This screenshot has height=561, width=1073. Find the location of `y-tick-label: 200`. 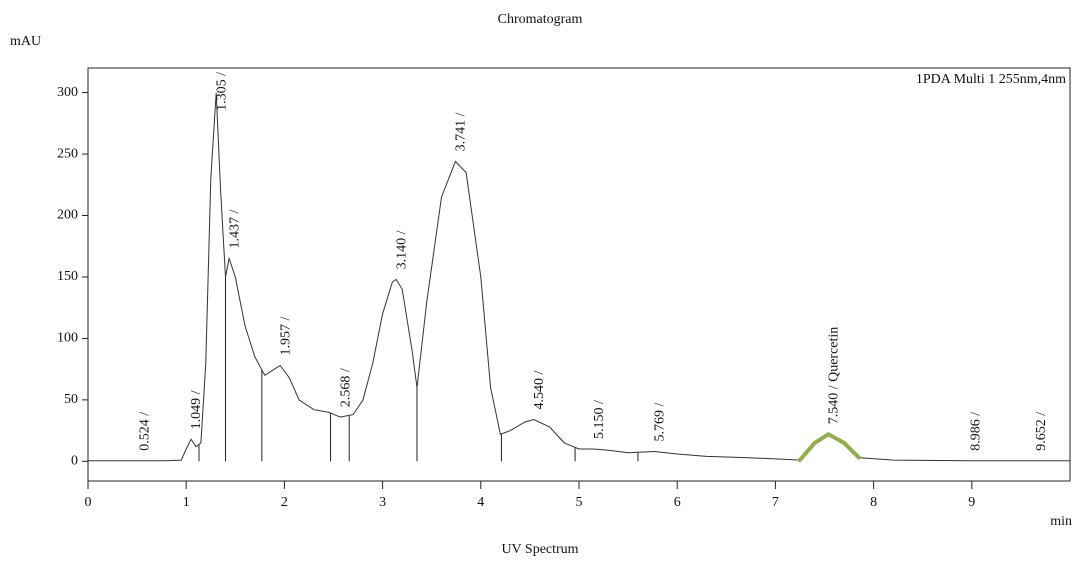

y-tick-label: 200 is located at coordinates (67, 215).